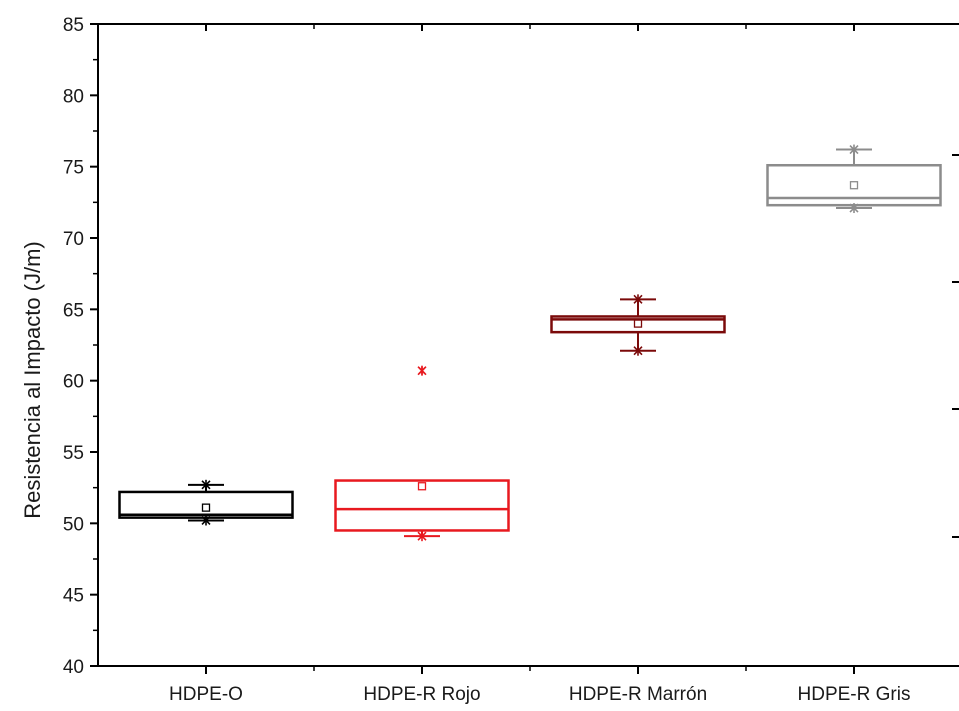  Describe the element at coordinates (854, 179) in the screenshot. I see `box-hdpe-r-gris` at that location.